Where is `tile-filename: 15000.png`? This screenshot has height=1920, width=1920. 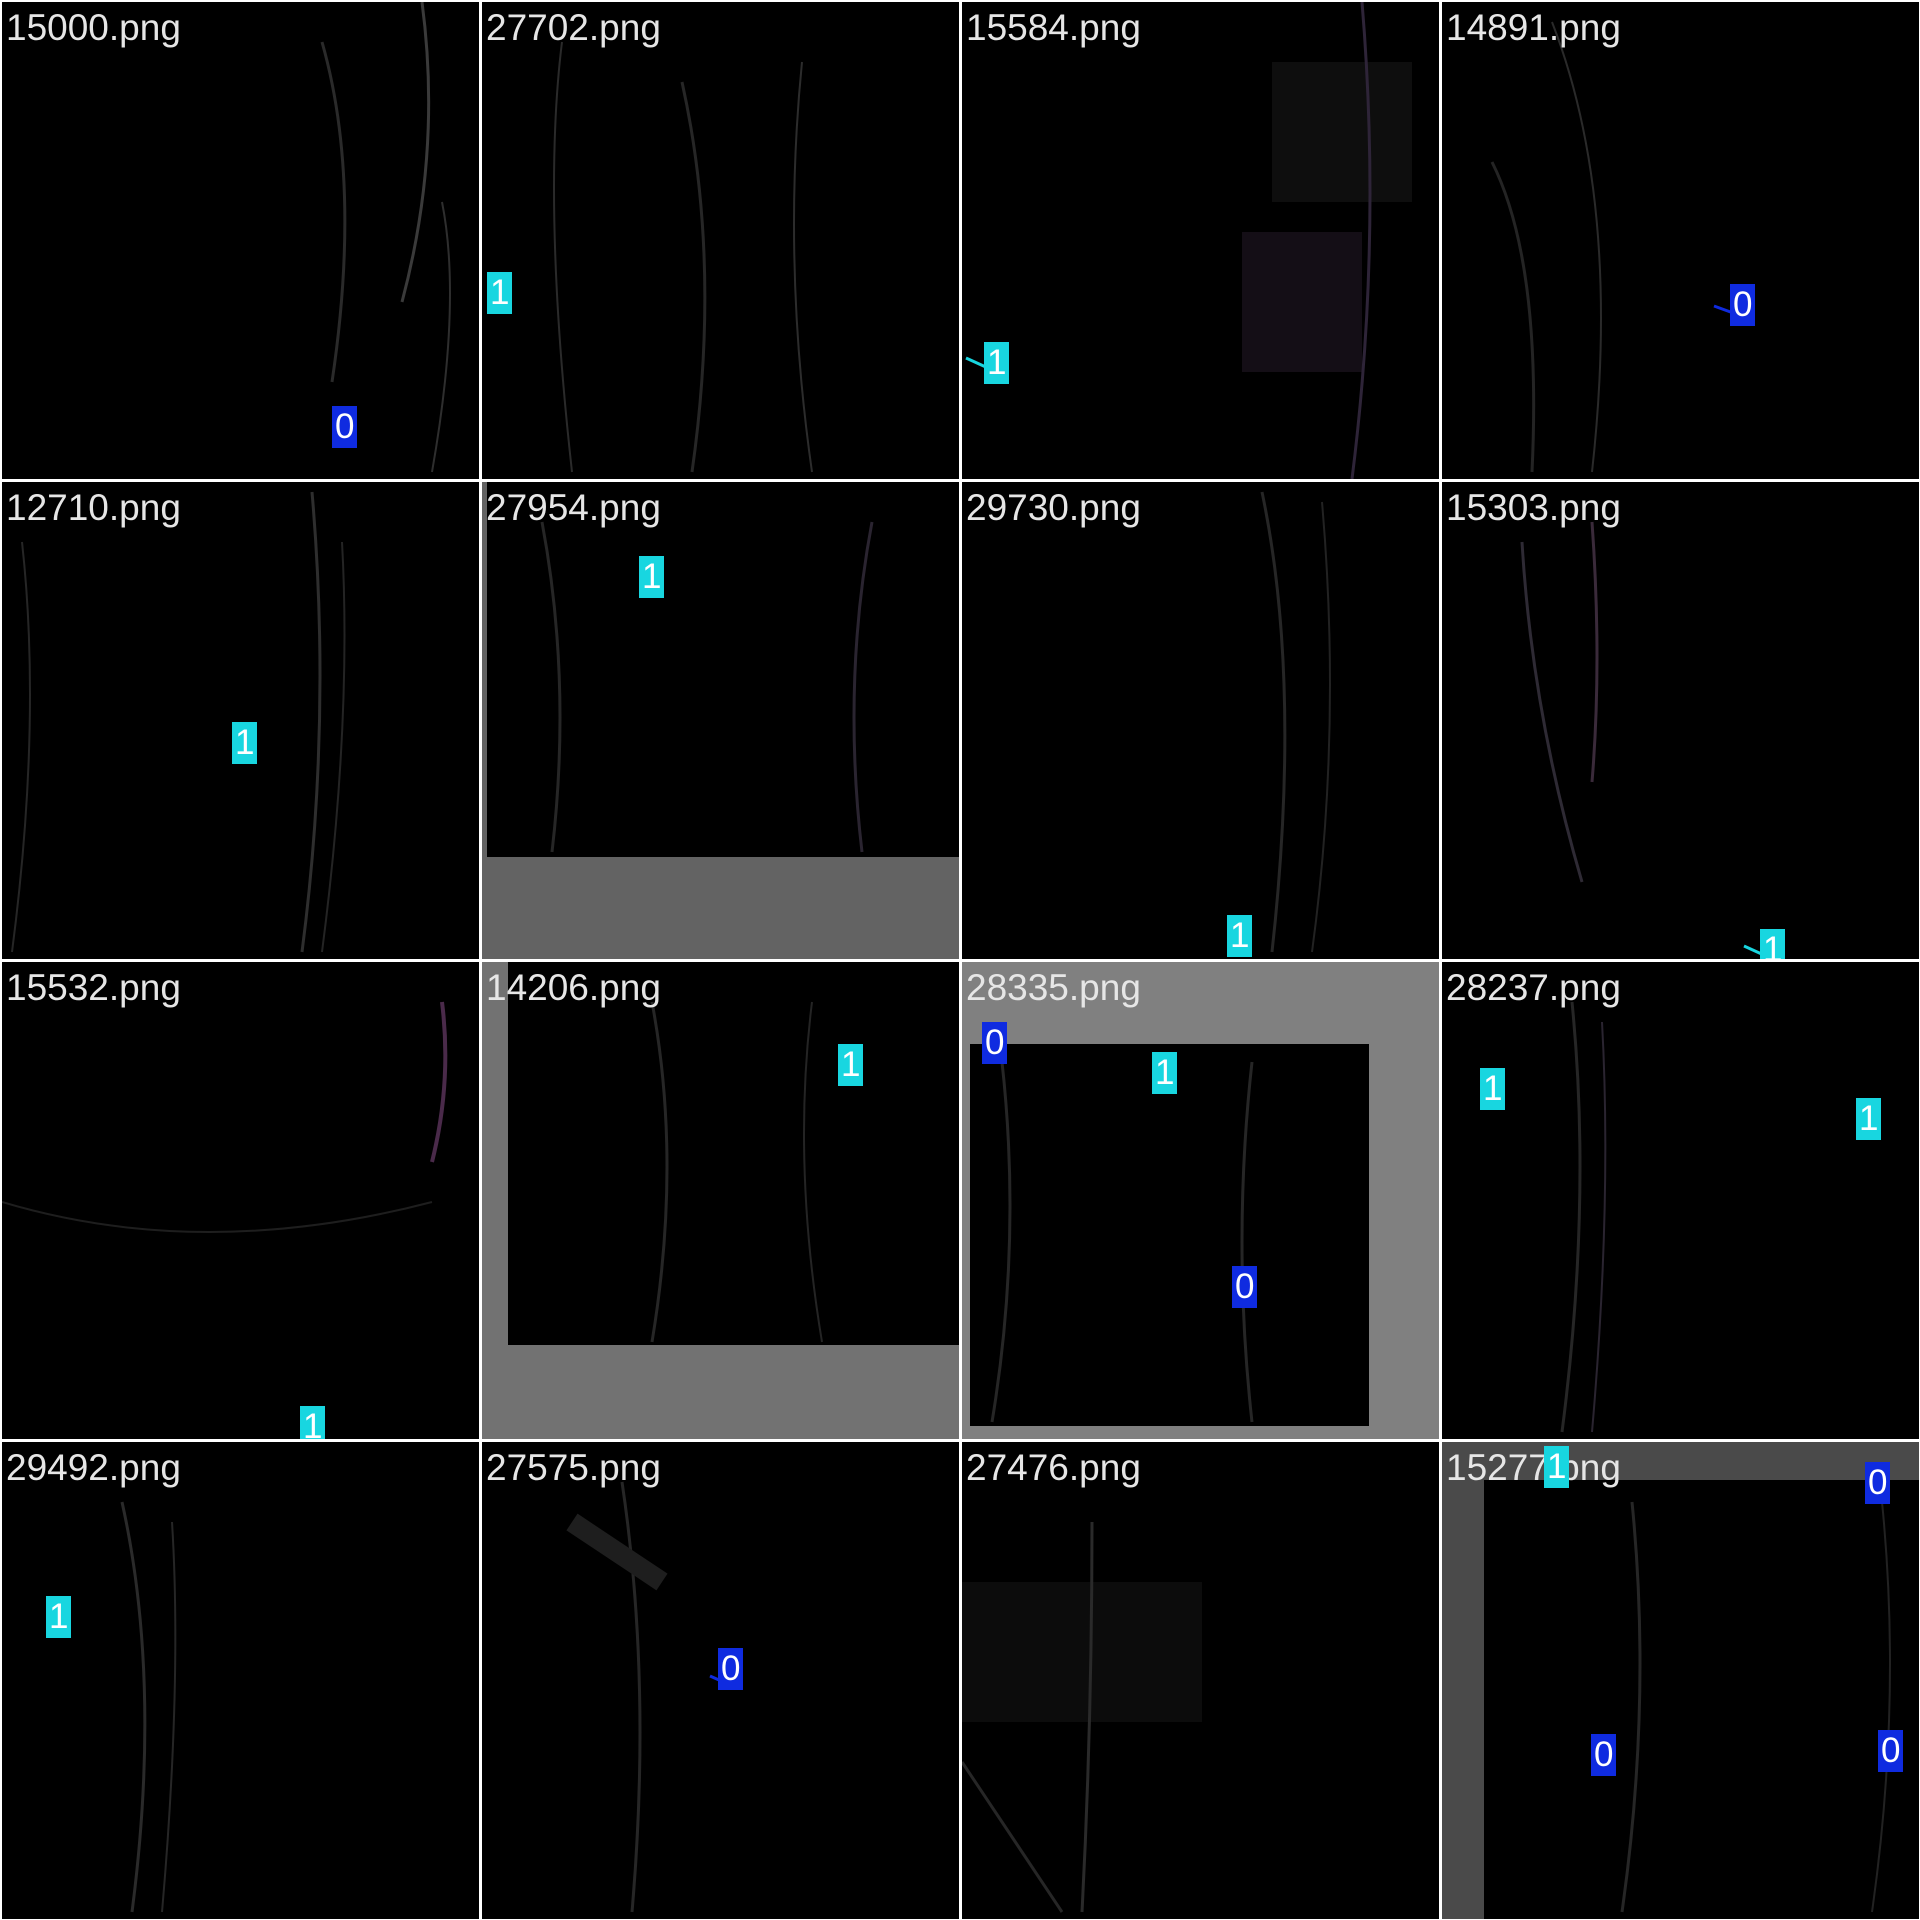 tile-filename: 15000.png is located at coordinates (93, 27).